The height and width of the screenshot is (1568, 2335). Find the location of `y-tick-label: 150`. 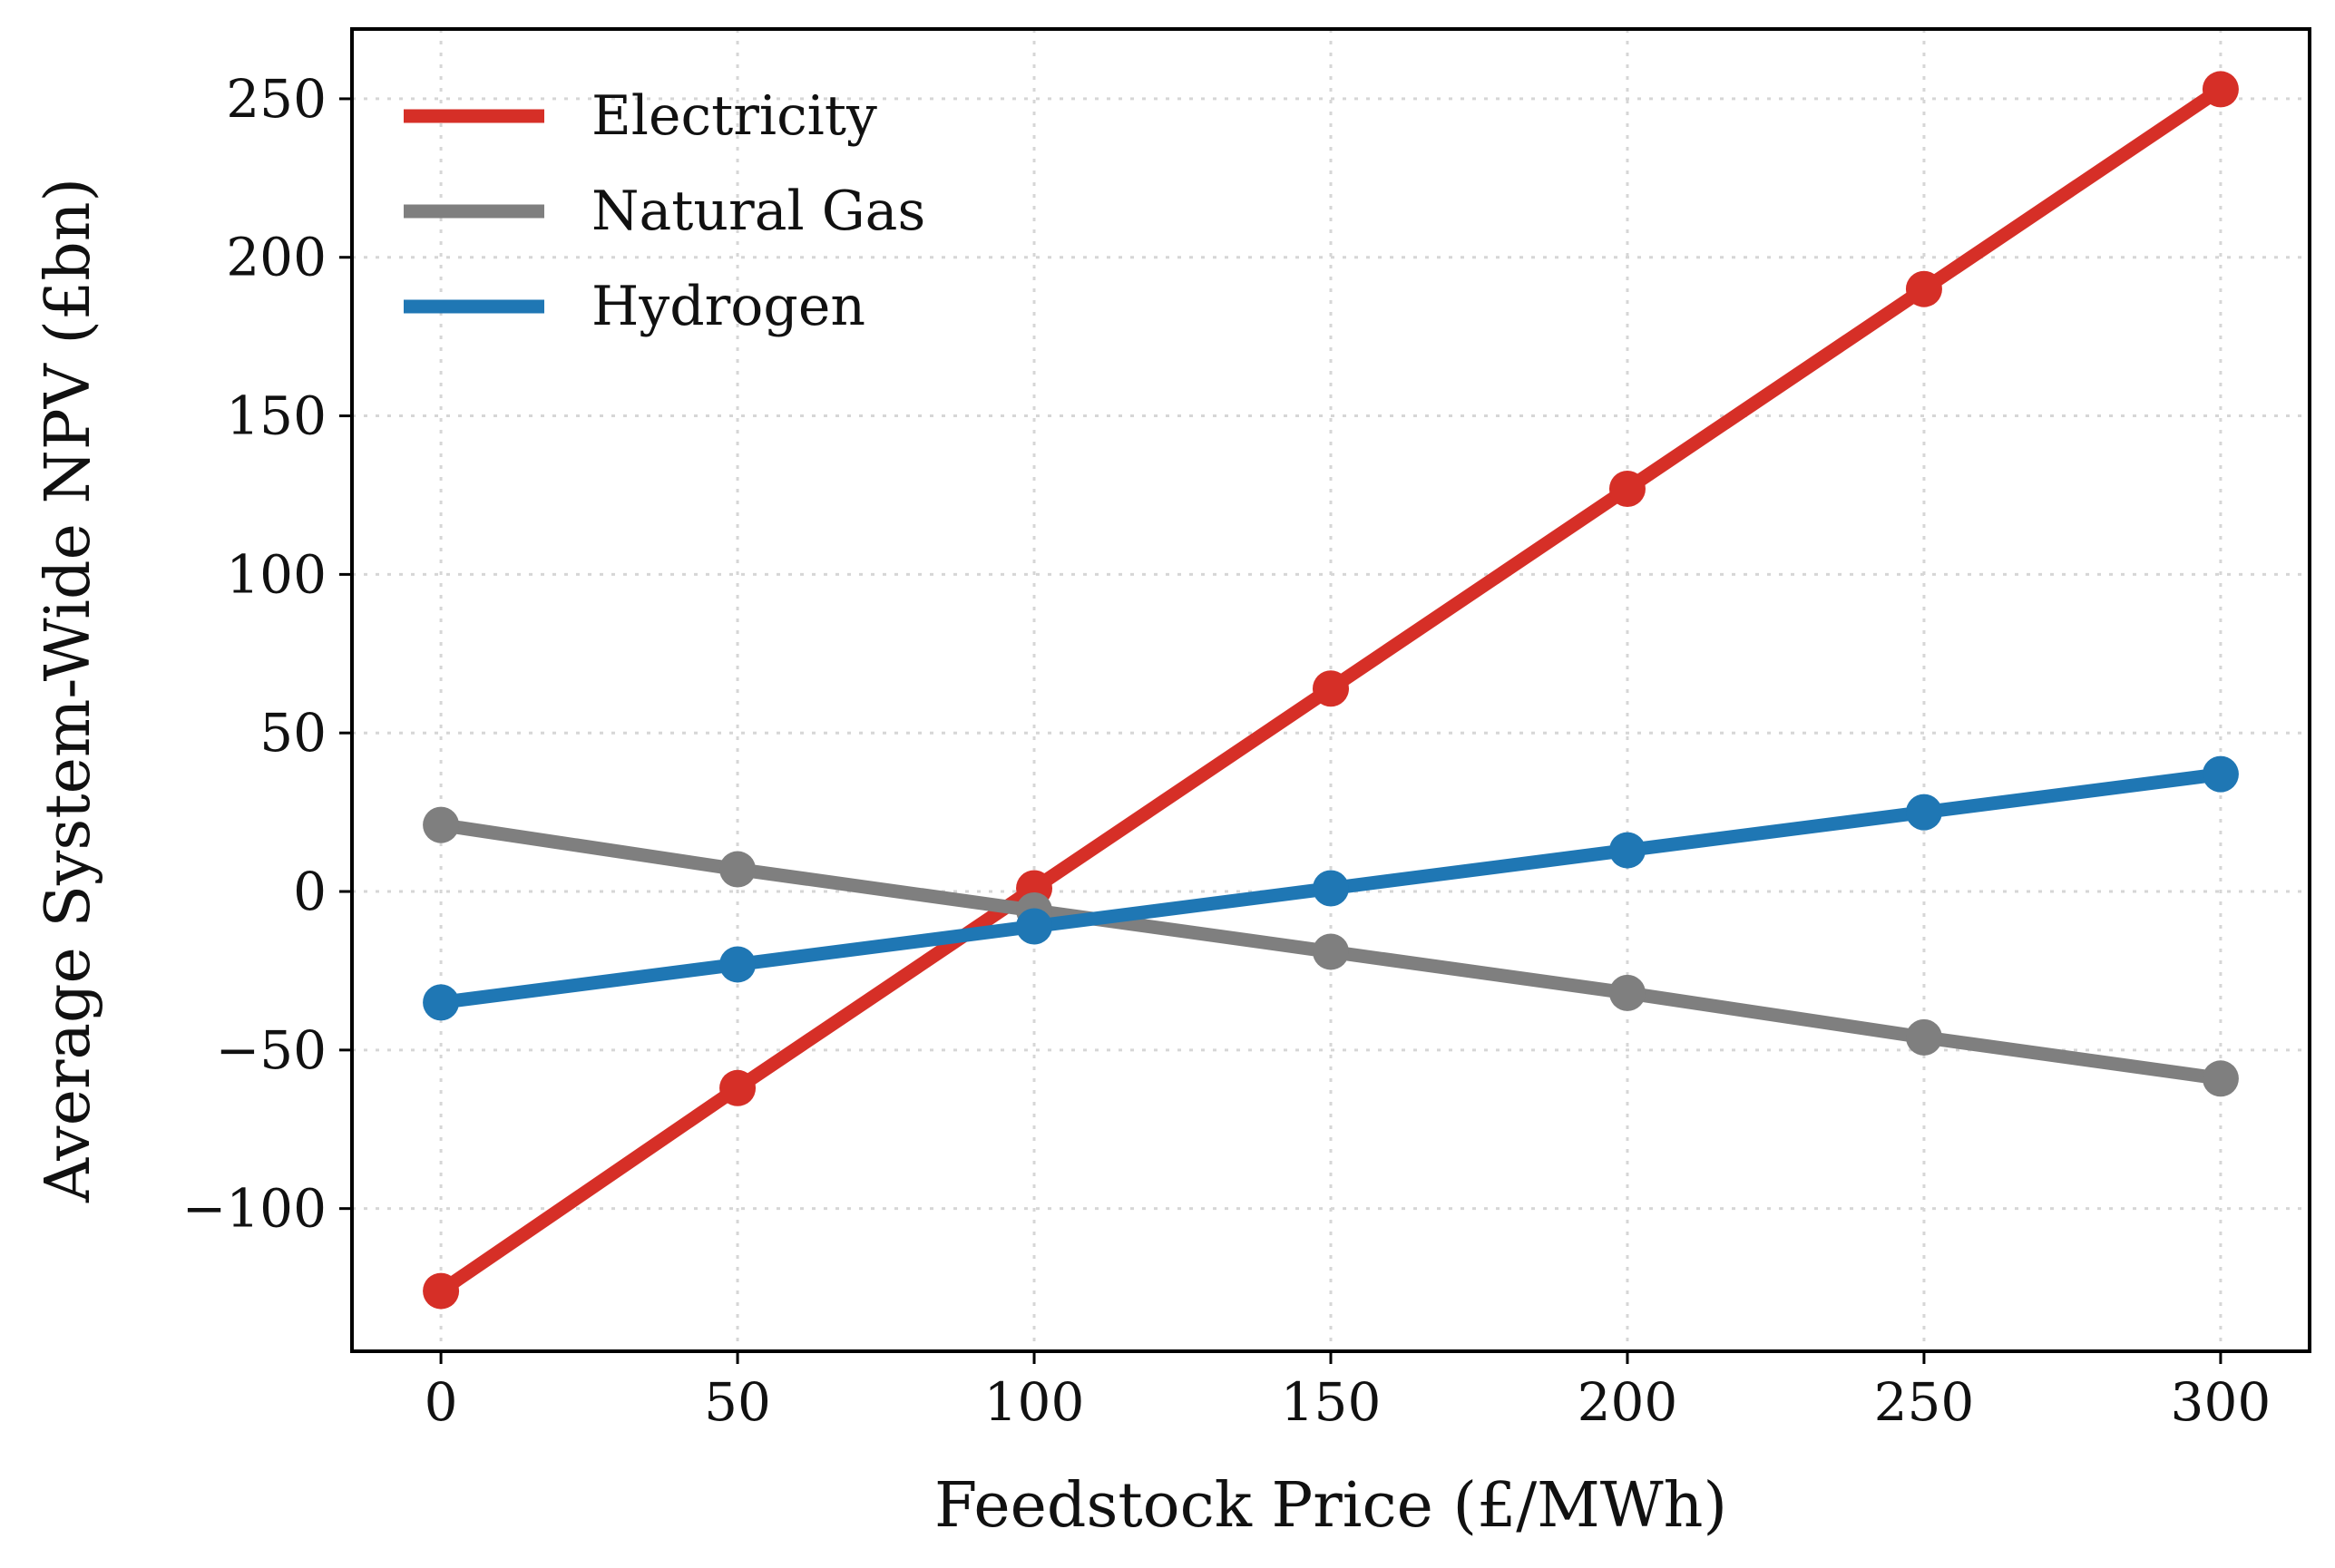

y-tick-label: 150 is located at coordinates (276, 416).